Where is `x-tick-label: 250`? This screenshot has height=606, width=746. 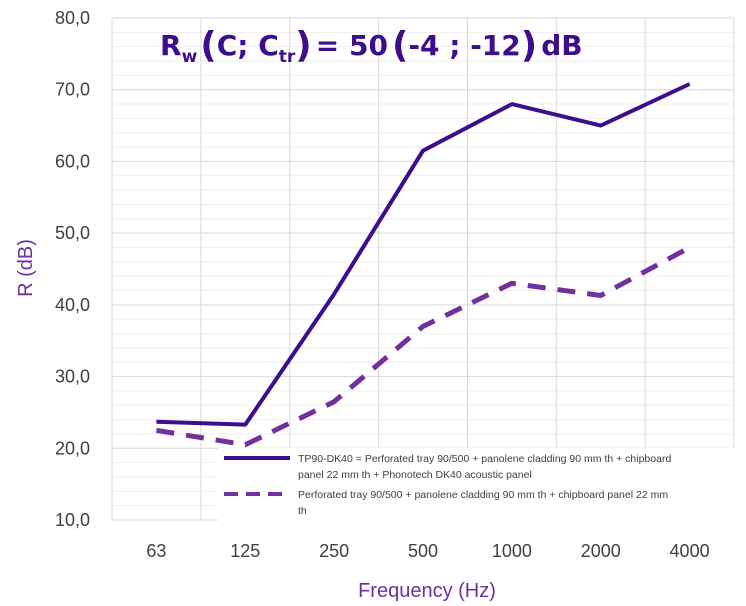
x-tick-label: 250 is located at coordinates (334, 551).